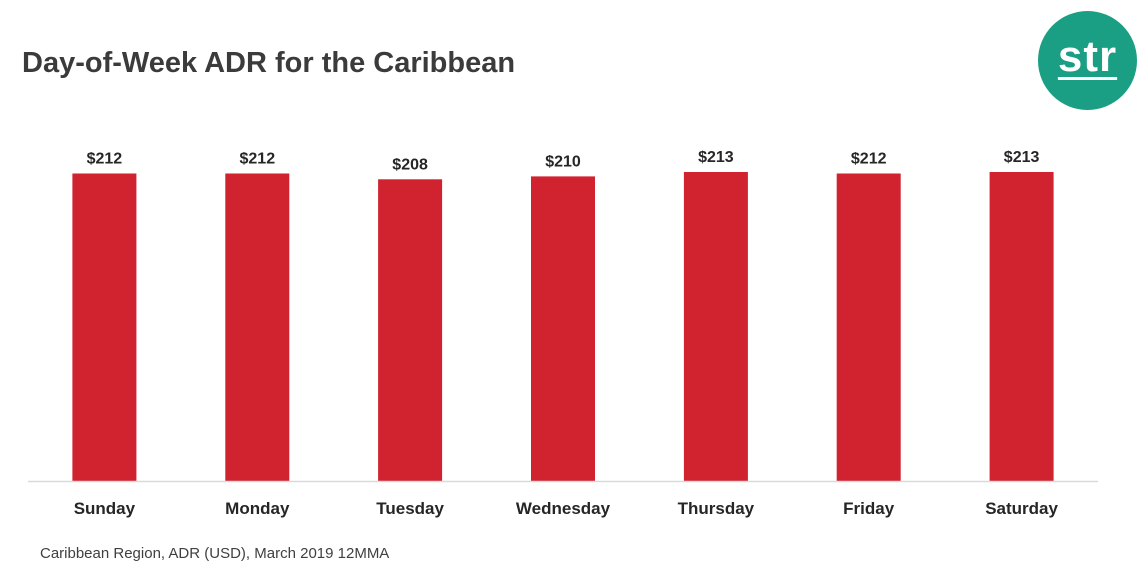 This screenshot has height=587, width=1140. What do you see at coordinates (1021, 326) in the screenshot?
I see `bar-saturday` at bounding box center [1021, 326].